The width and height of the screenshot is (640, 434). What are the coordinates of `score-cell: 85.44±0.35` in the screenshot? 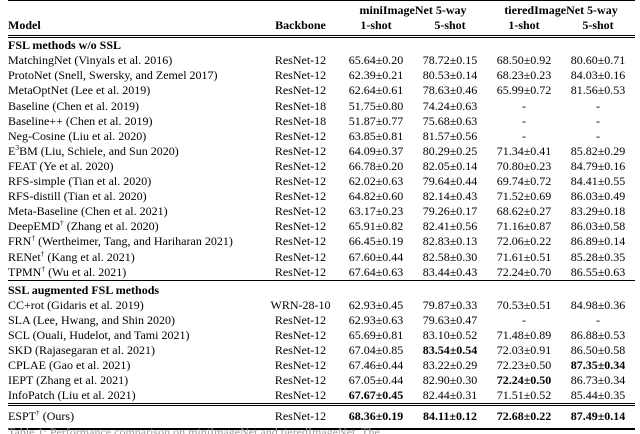 It's located at (598, 395).